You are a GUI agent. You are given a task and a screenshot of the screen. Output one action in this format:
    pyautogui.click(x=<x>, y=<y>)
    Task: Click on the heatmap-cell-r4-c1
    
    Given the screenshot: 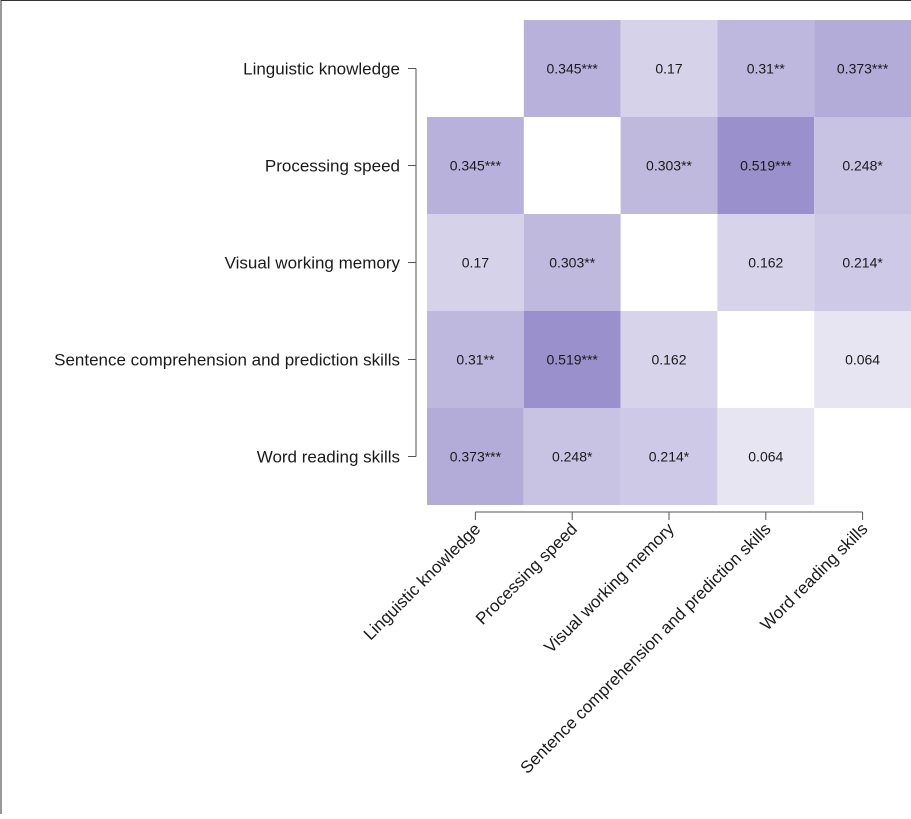 What is the action you would take?
    pyautogui.click(x=572, y=456)
    